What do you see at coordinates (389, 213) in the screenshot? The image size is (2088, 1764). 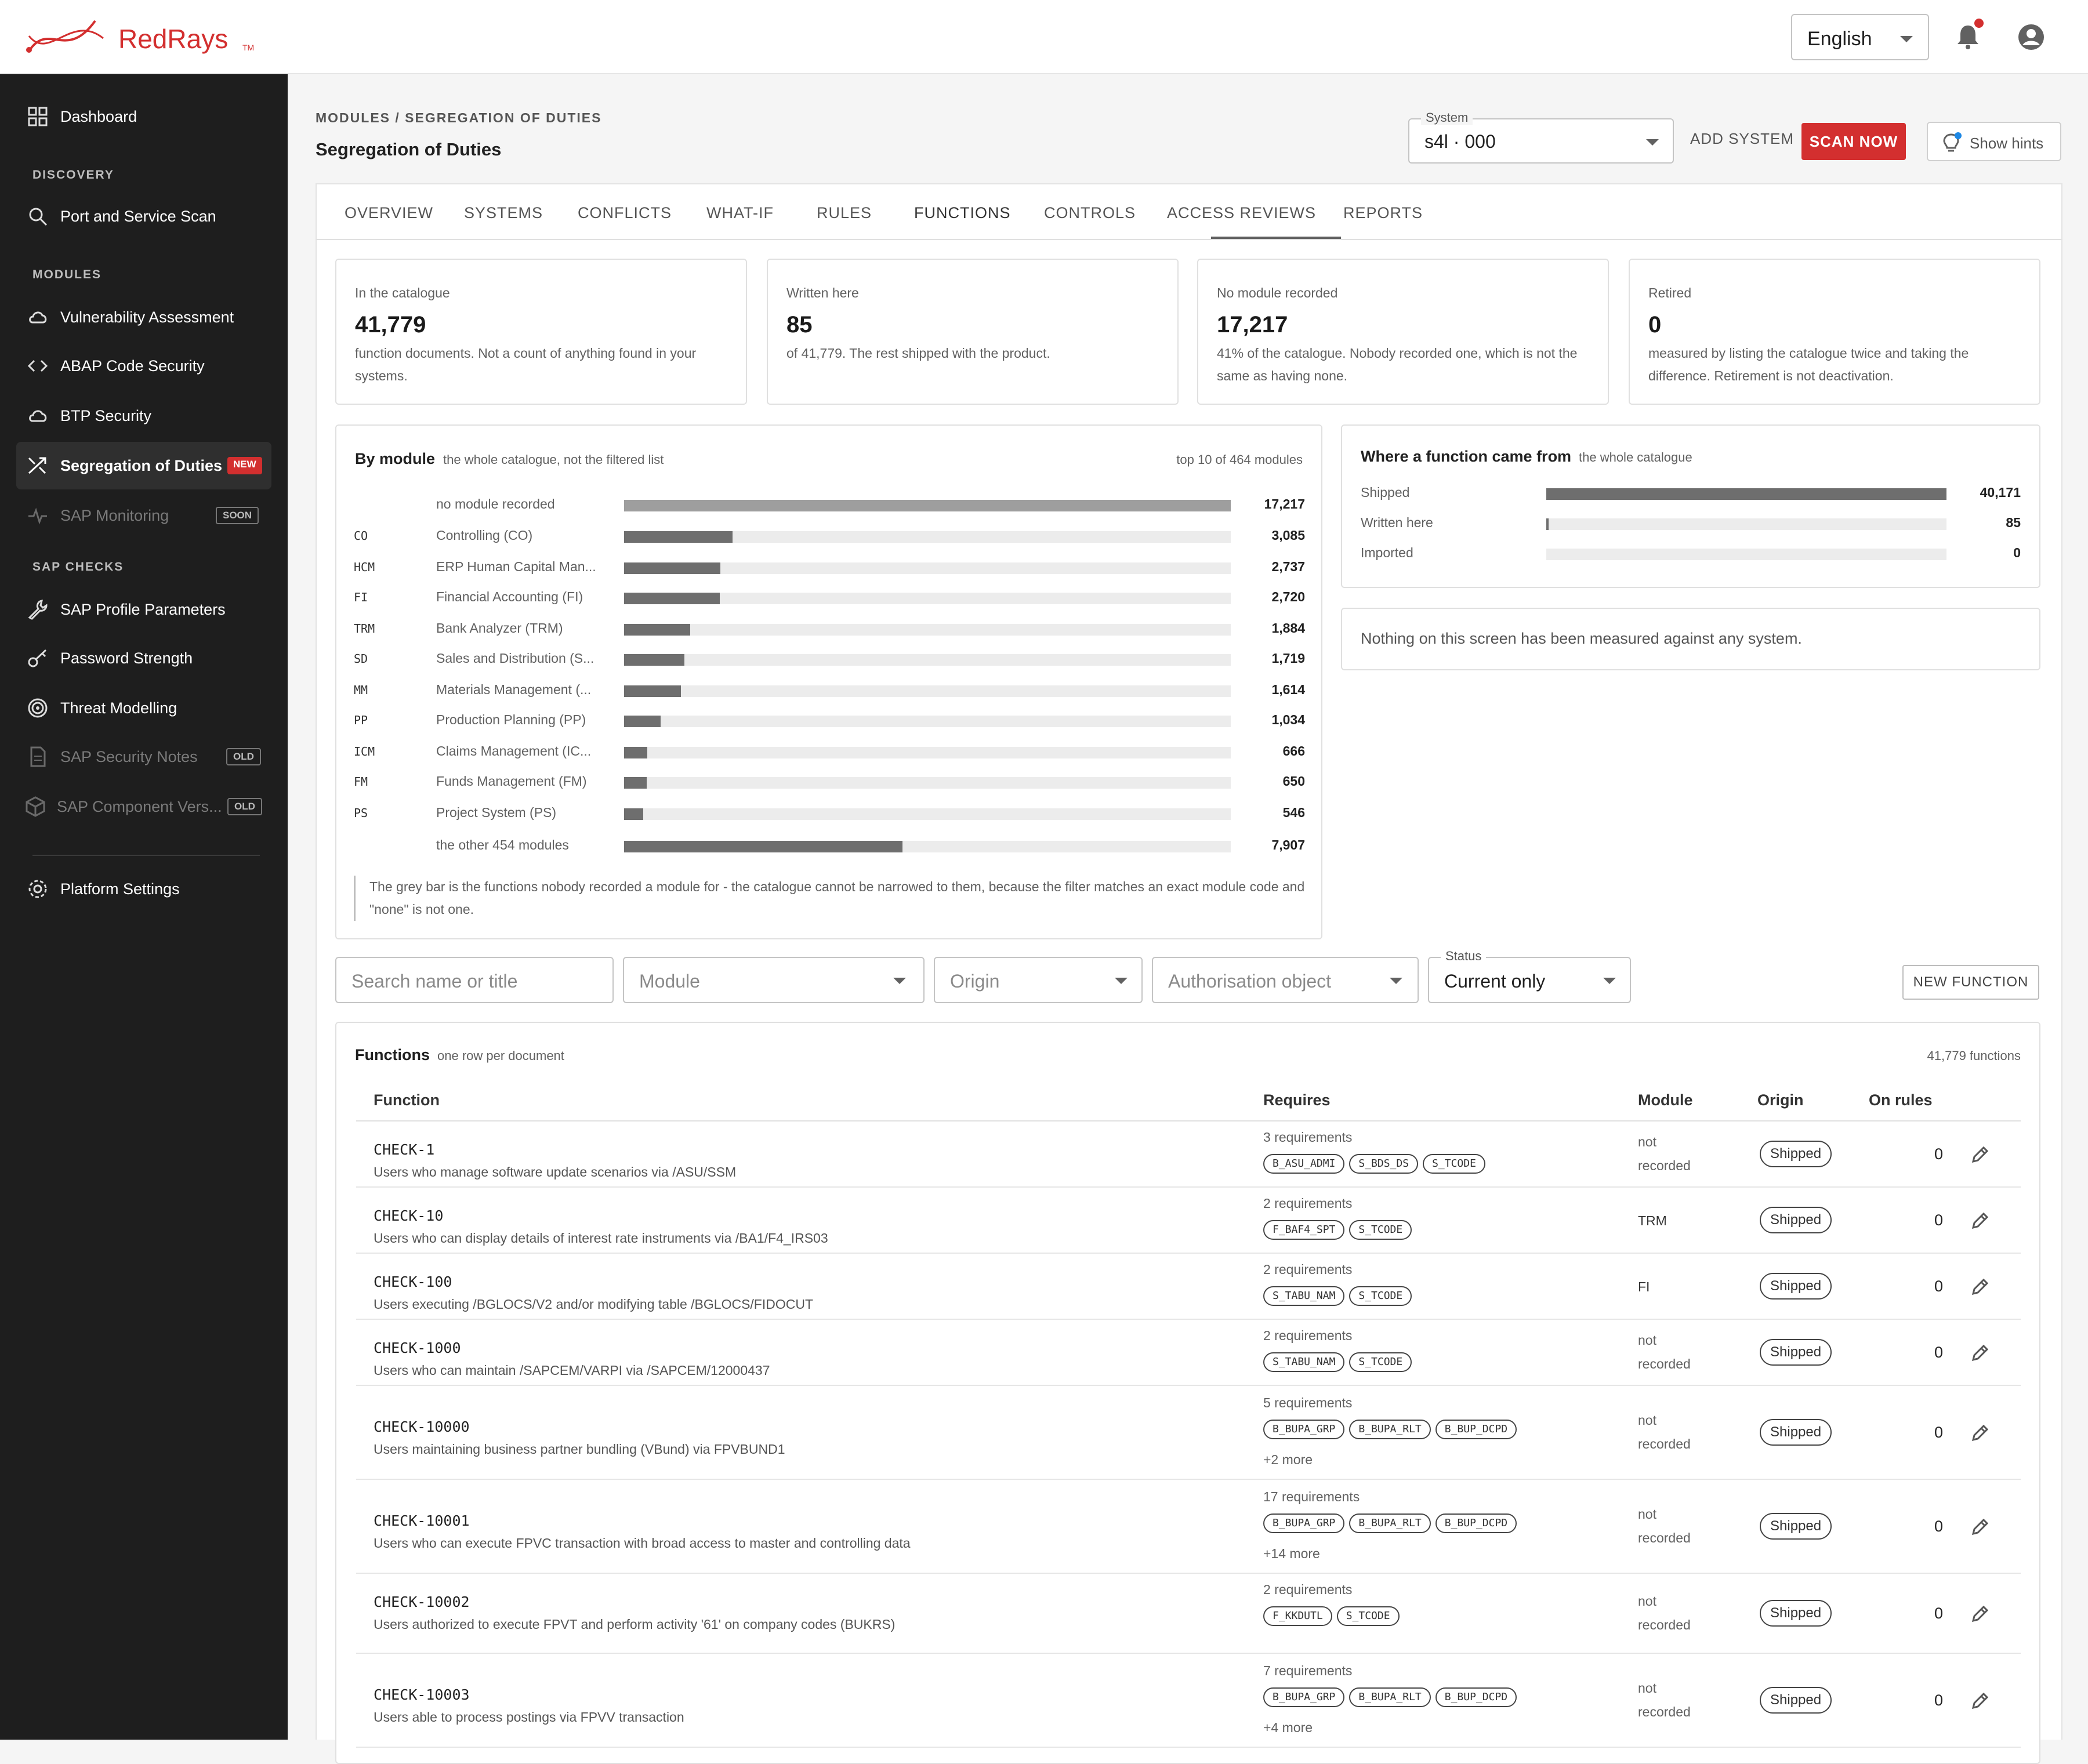 I see `tab-overview: OVERVIEW` at bounding box center [389, 213].